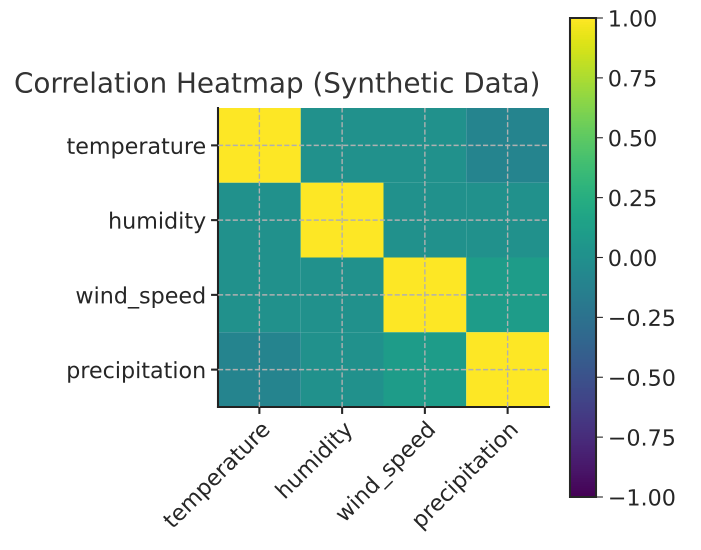 Image resolution: width=701 pixels, height=550 pixels. What do you see at coordinates (642, 377) in the screenshot?
I see `color-bar-label: −0.50` at bounding box center [642, 377].